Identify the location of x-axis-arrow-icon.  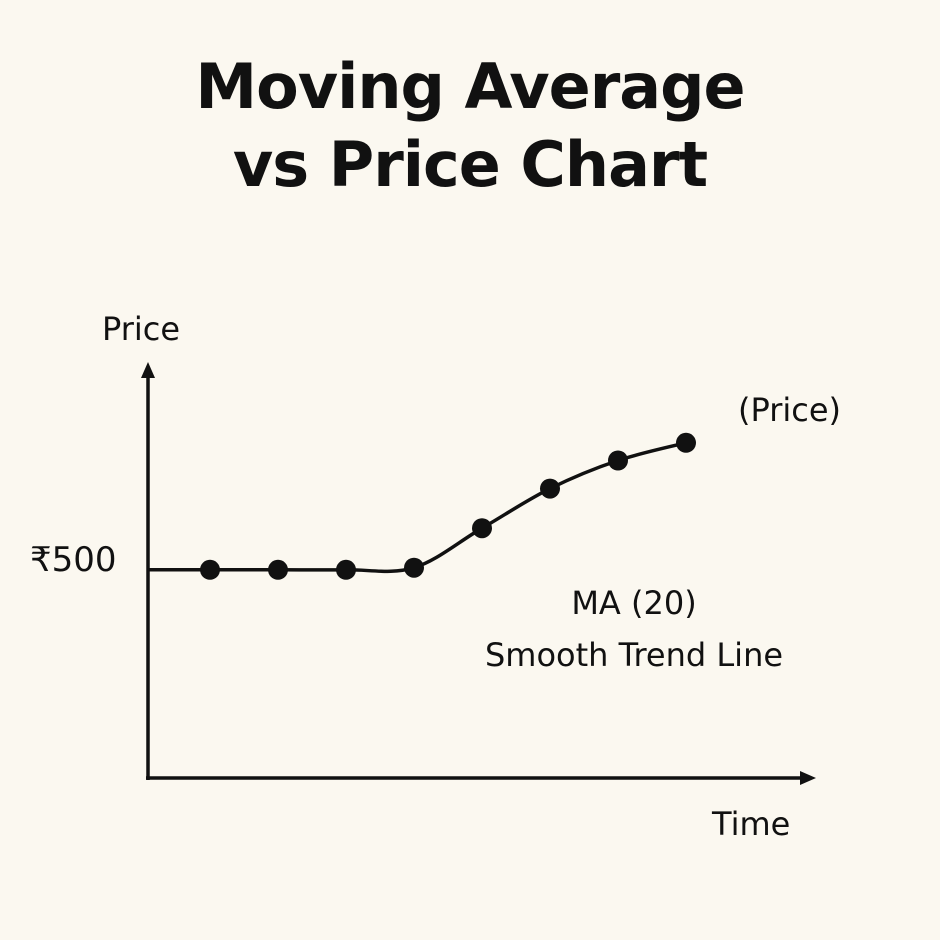
(808, 778).